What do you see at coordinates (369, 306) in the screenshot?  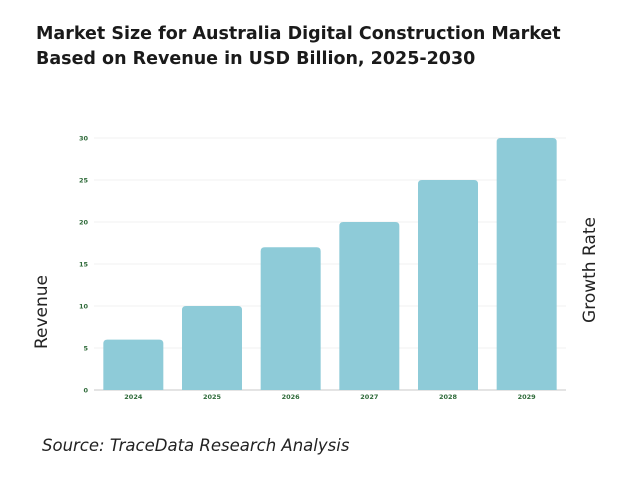 I see `bar-2027` at bounding box center [369, 306].